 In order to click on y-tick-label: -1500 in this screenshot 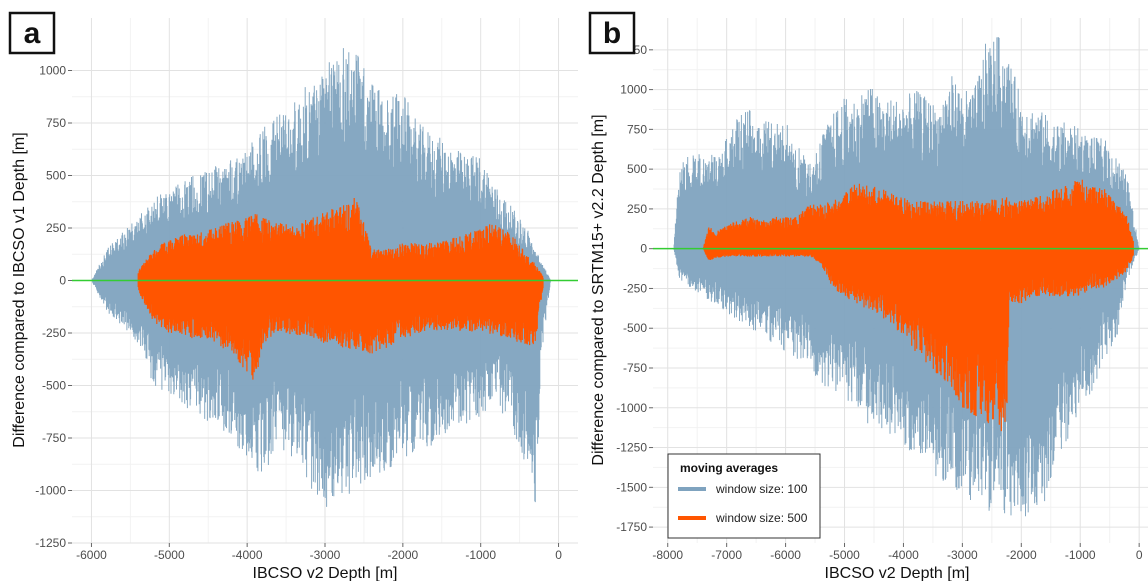, I will do `click(631, 487)`.